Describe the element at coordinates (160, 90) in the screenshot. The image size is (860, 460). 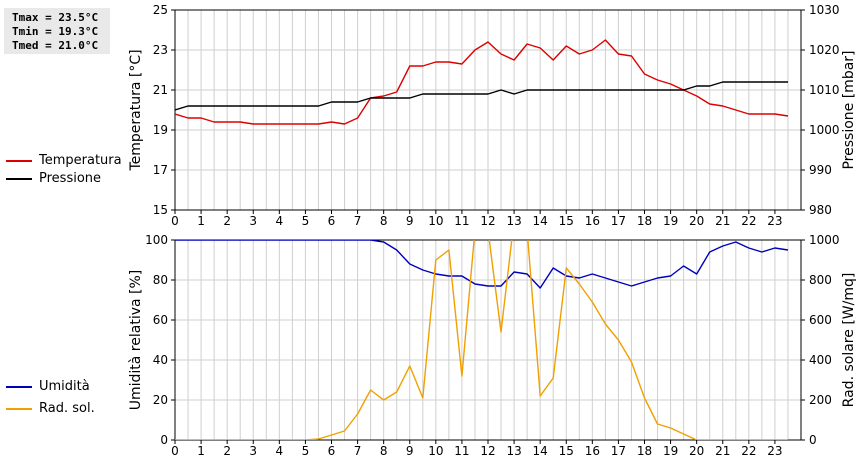
I see `y-tick-label: 21` at that location.